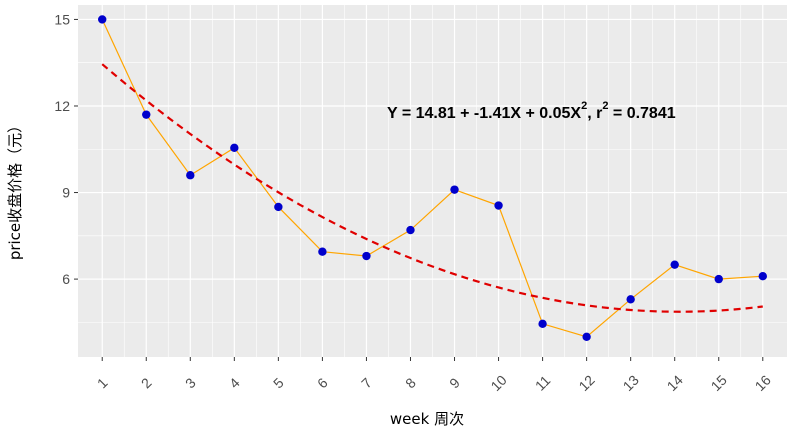  I want to click on y-tick-label: 9, so click(66, 193).